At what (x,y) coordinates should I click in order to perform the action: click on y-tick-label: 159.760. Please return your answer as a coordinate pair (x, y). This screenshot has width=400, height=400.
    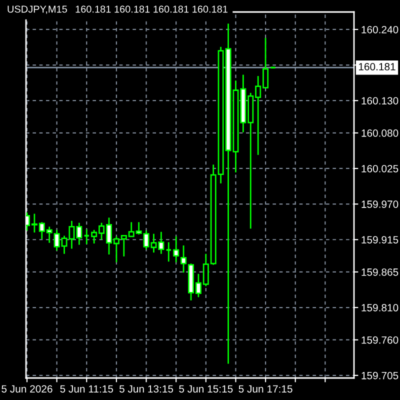
    Looking at the image, I should click on (380, 340).